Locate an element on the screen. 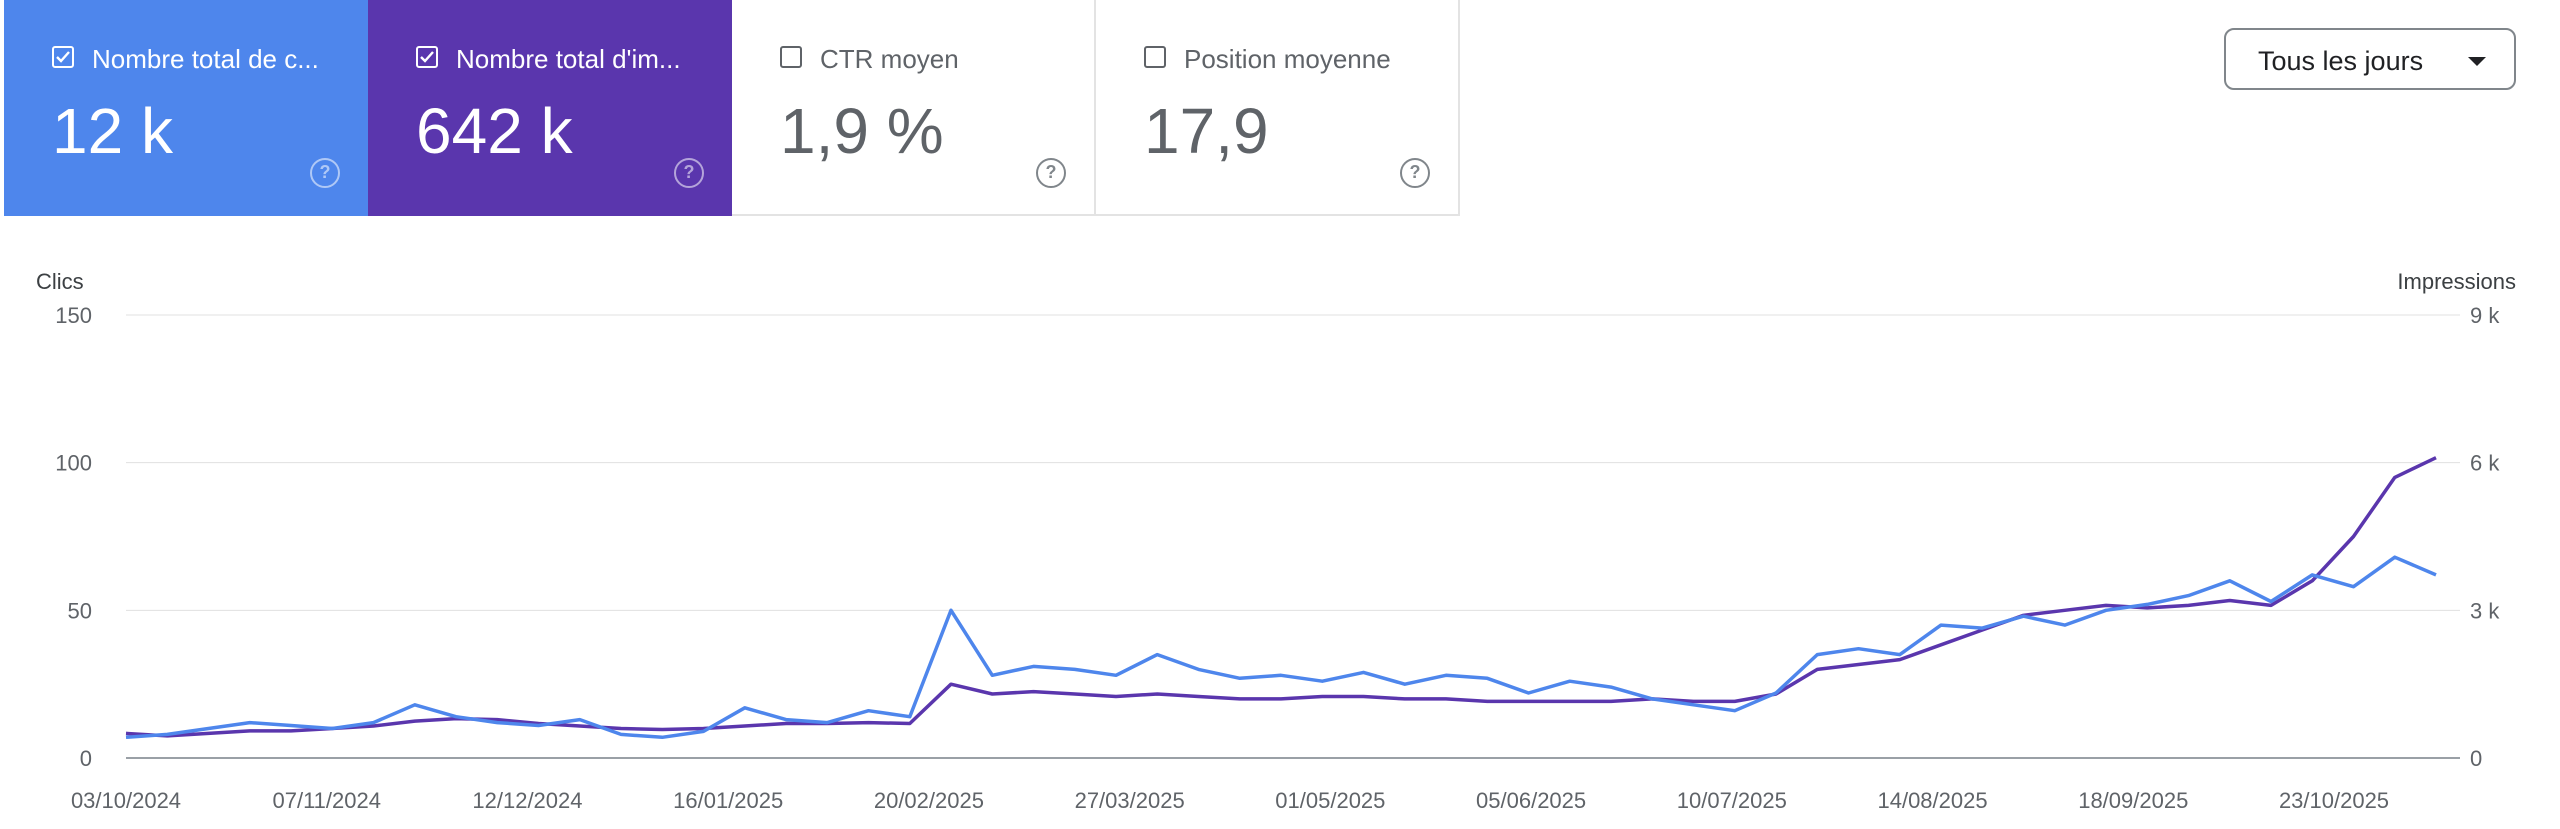  right-tick-label: 6 k is located at coordinates (2485, 463).